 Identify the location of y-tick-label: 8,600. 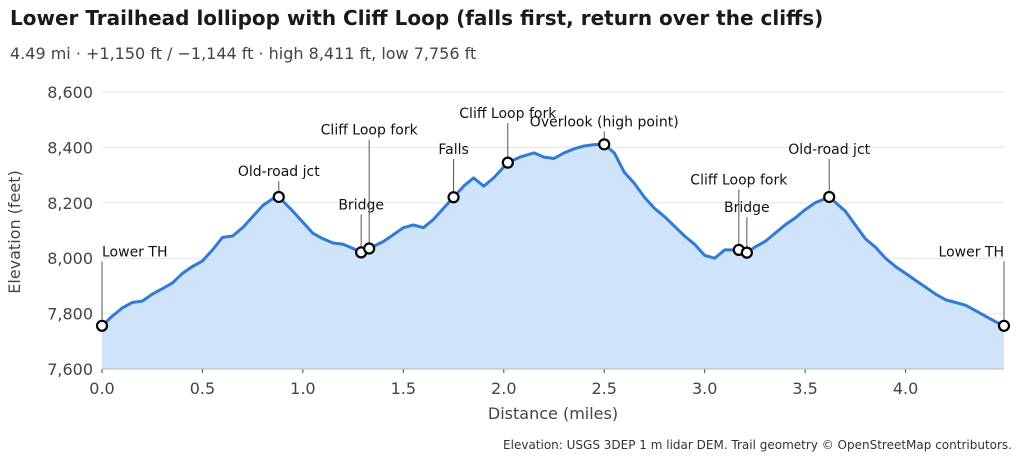
(70, 92).